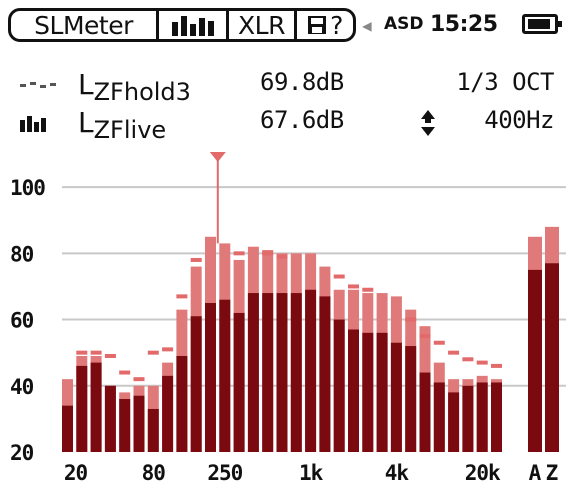  I want to click on hold-readout-row: LZFhold3 69.8dB 1/3 OCT, so click(283, 87).